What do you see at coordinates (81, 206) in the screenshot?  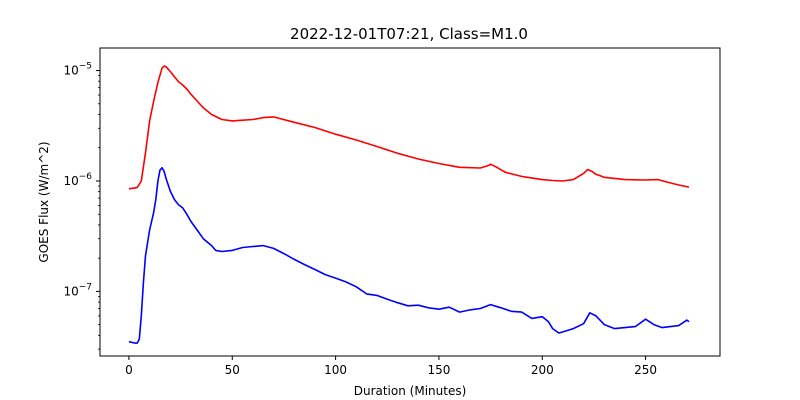 I see `y-axis-ticks: 10−710−610−5` at bounding box center [81, 206].